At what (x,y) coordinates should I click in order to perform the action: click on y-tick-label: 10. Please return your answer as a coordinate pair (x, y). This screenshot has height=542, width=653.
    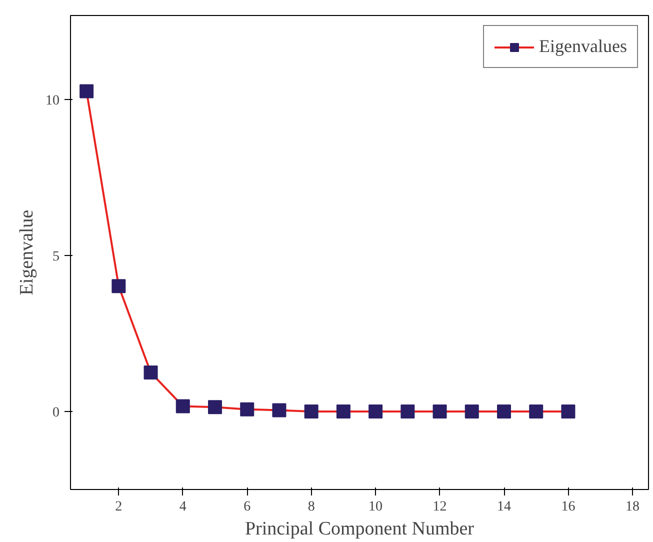
    Looking at the image, I should click on (53, 101).